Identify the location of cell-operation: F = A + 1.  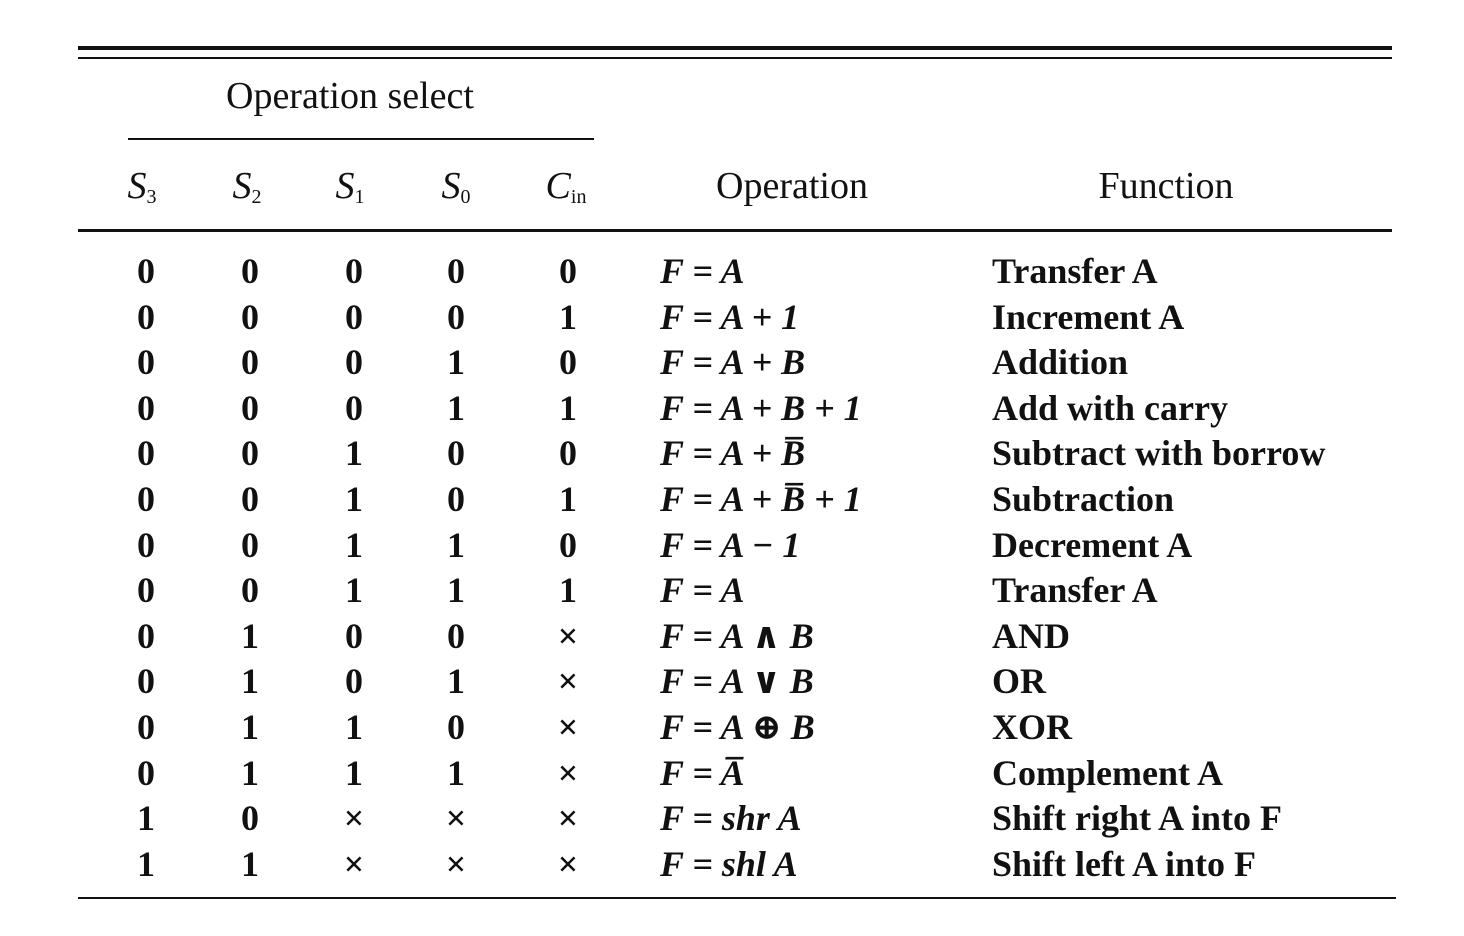
(730, 316).